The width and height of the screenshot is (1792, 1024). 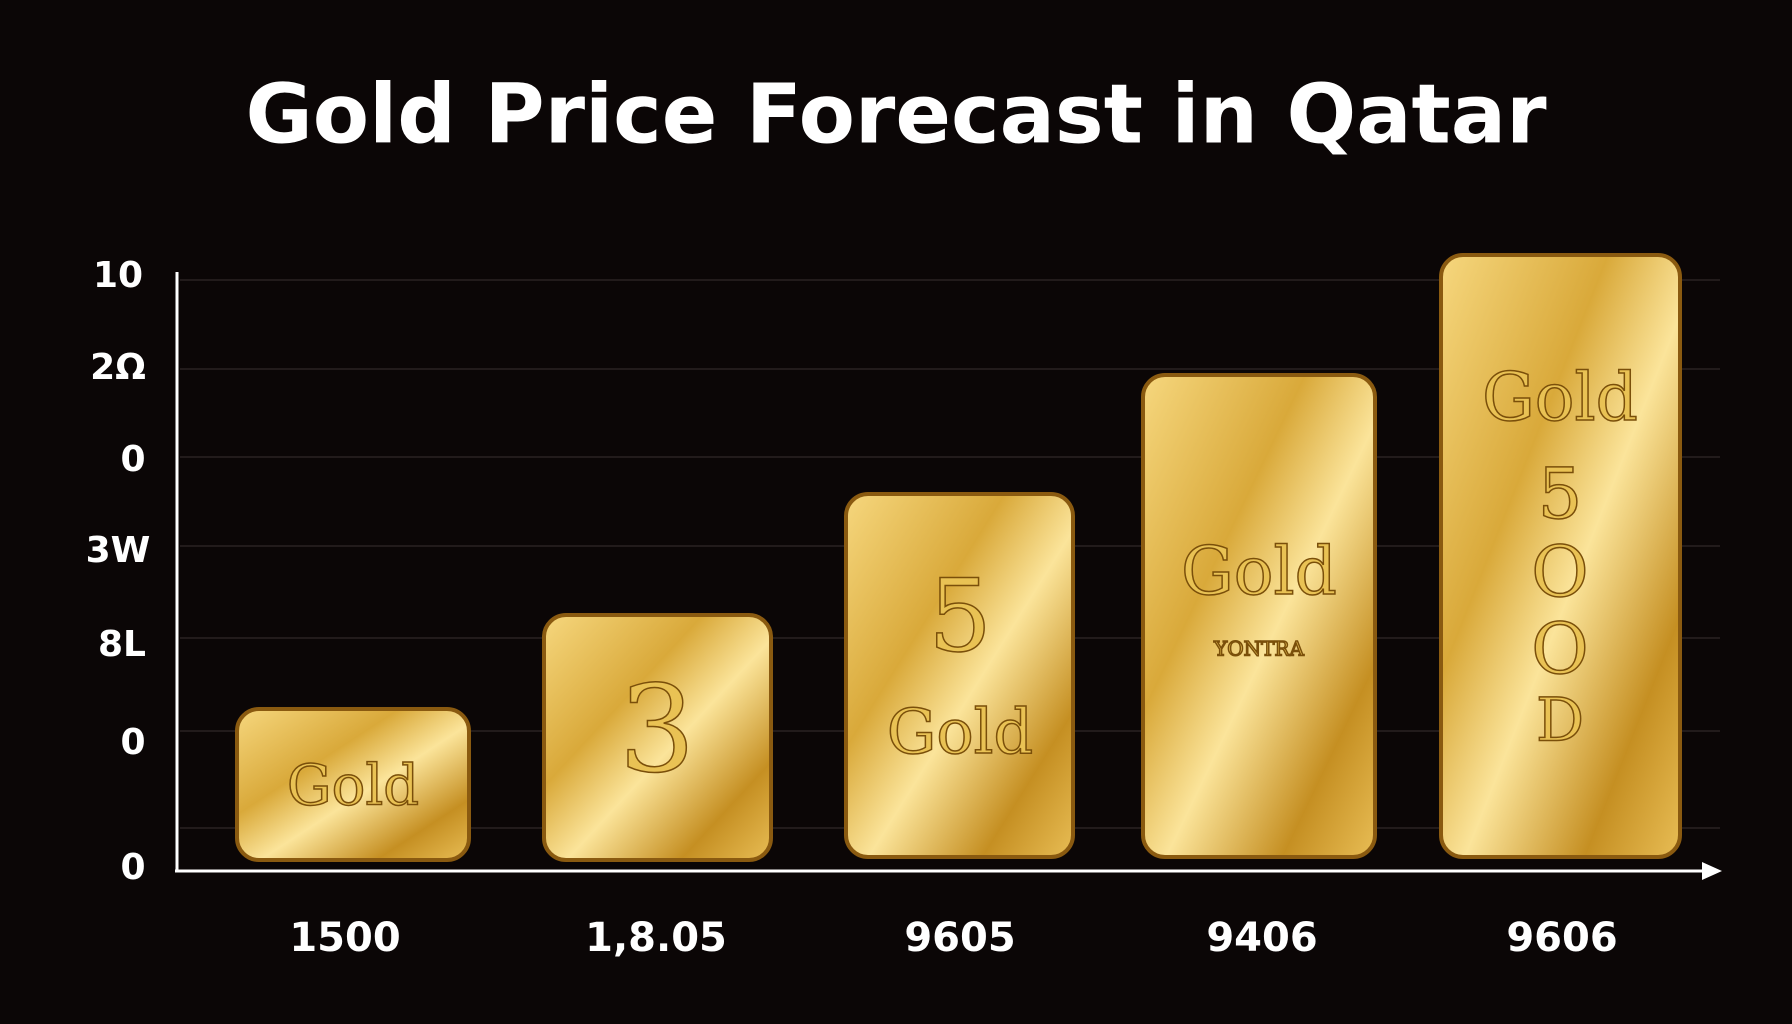 What do you see at coordinates (896, 114) in the screenshot?
I see `title: Gold Price Forecast in Qatar` at bounding box center [896, 114].